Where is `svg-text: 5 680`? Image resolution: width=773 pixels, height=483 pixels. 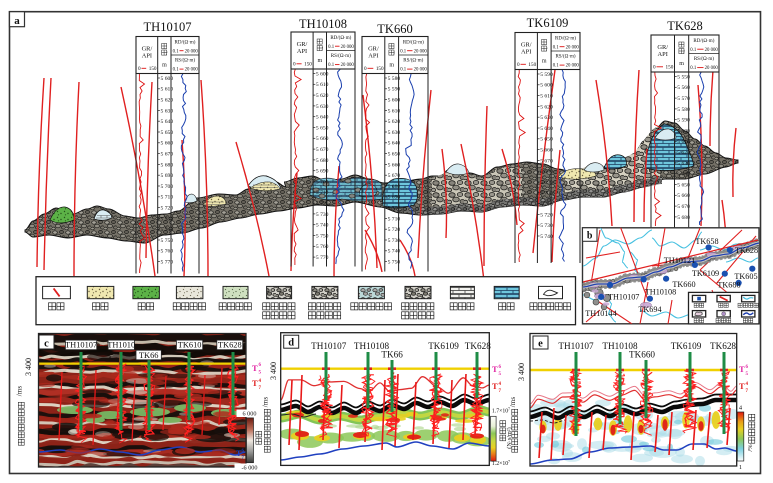 svg-text: 5 680 is located at coordinates (167, 165).